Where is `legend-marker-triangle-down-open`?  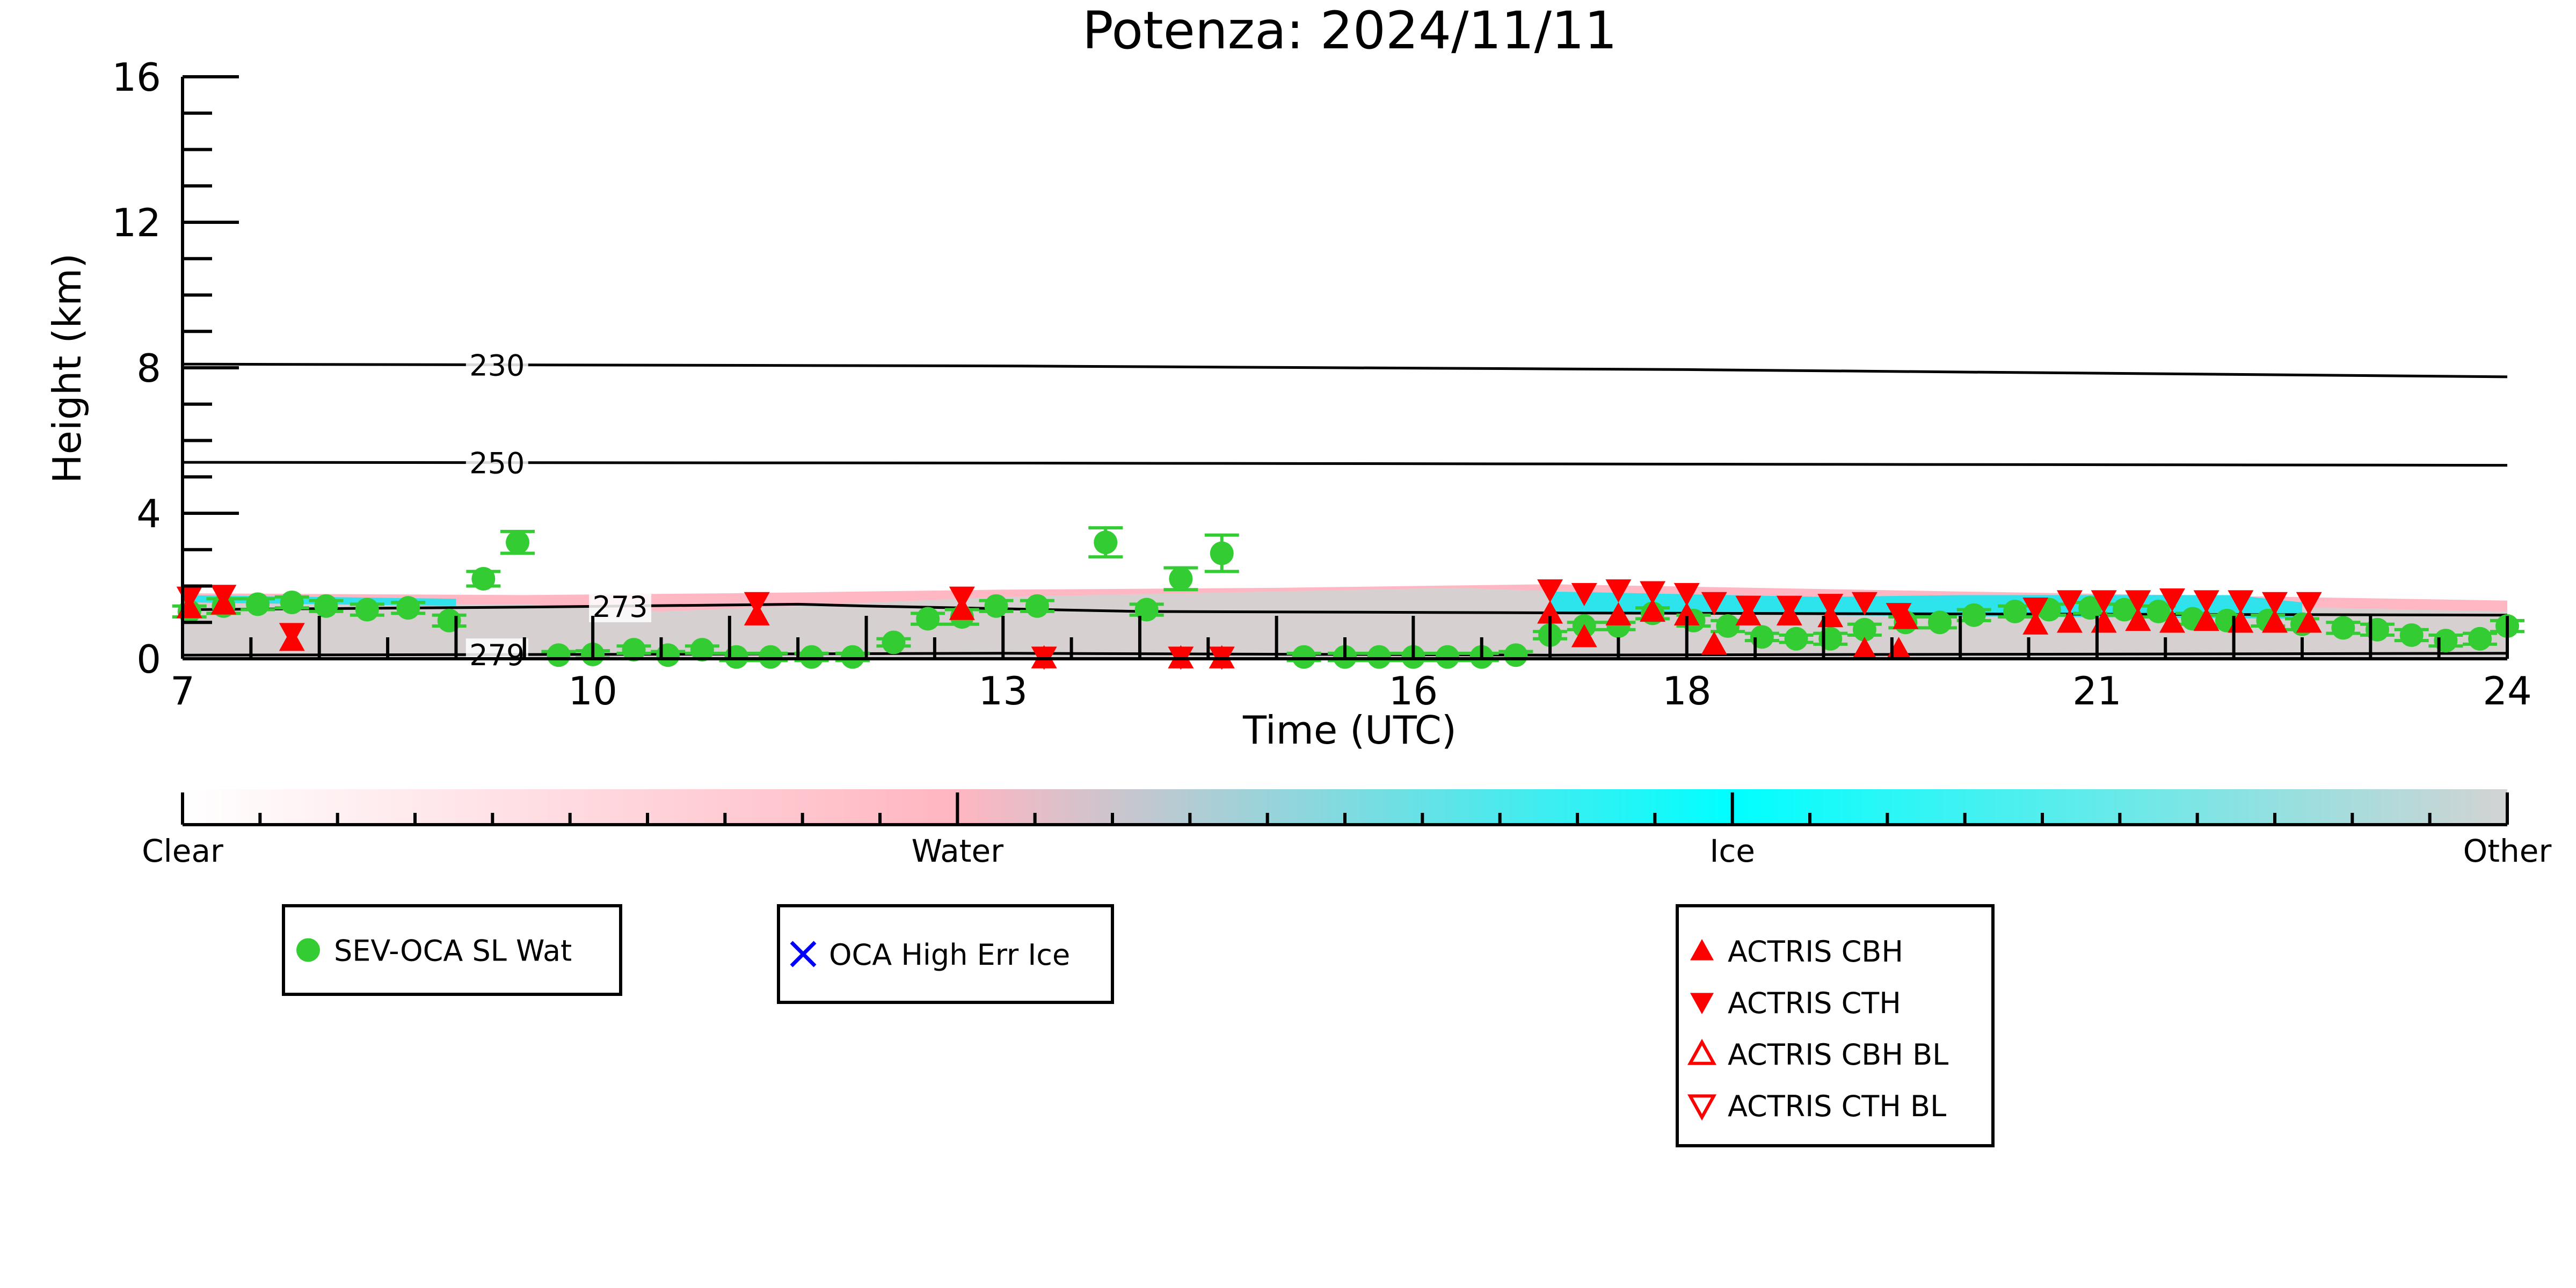
legend-marker-triangle-down-open is located at coordinates (1702, 1107).